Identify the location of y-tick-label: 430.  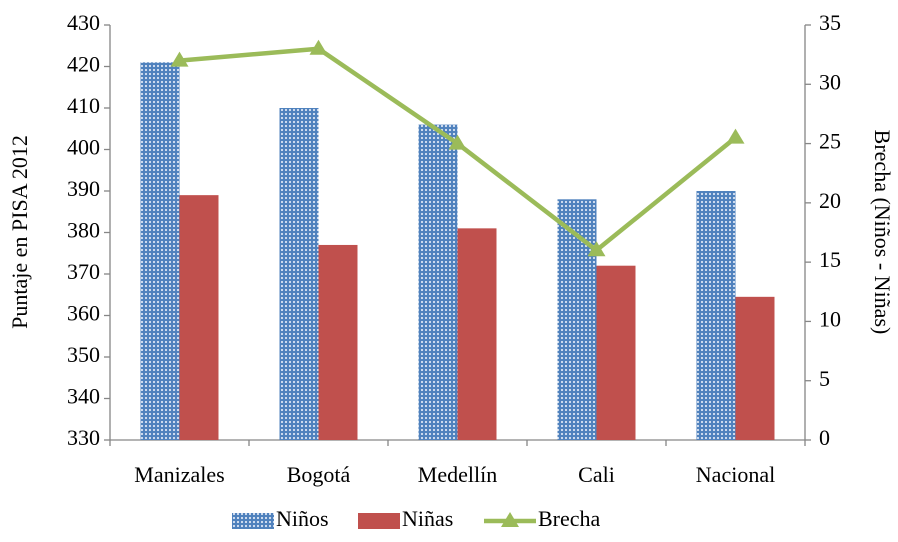
(83, 22).